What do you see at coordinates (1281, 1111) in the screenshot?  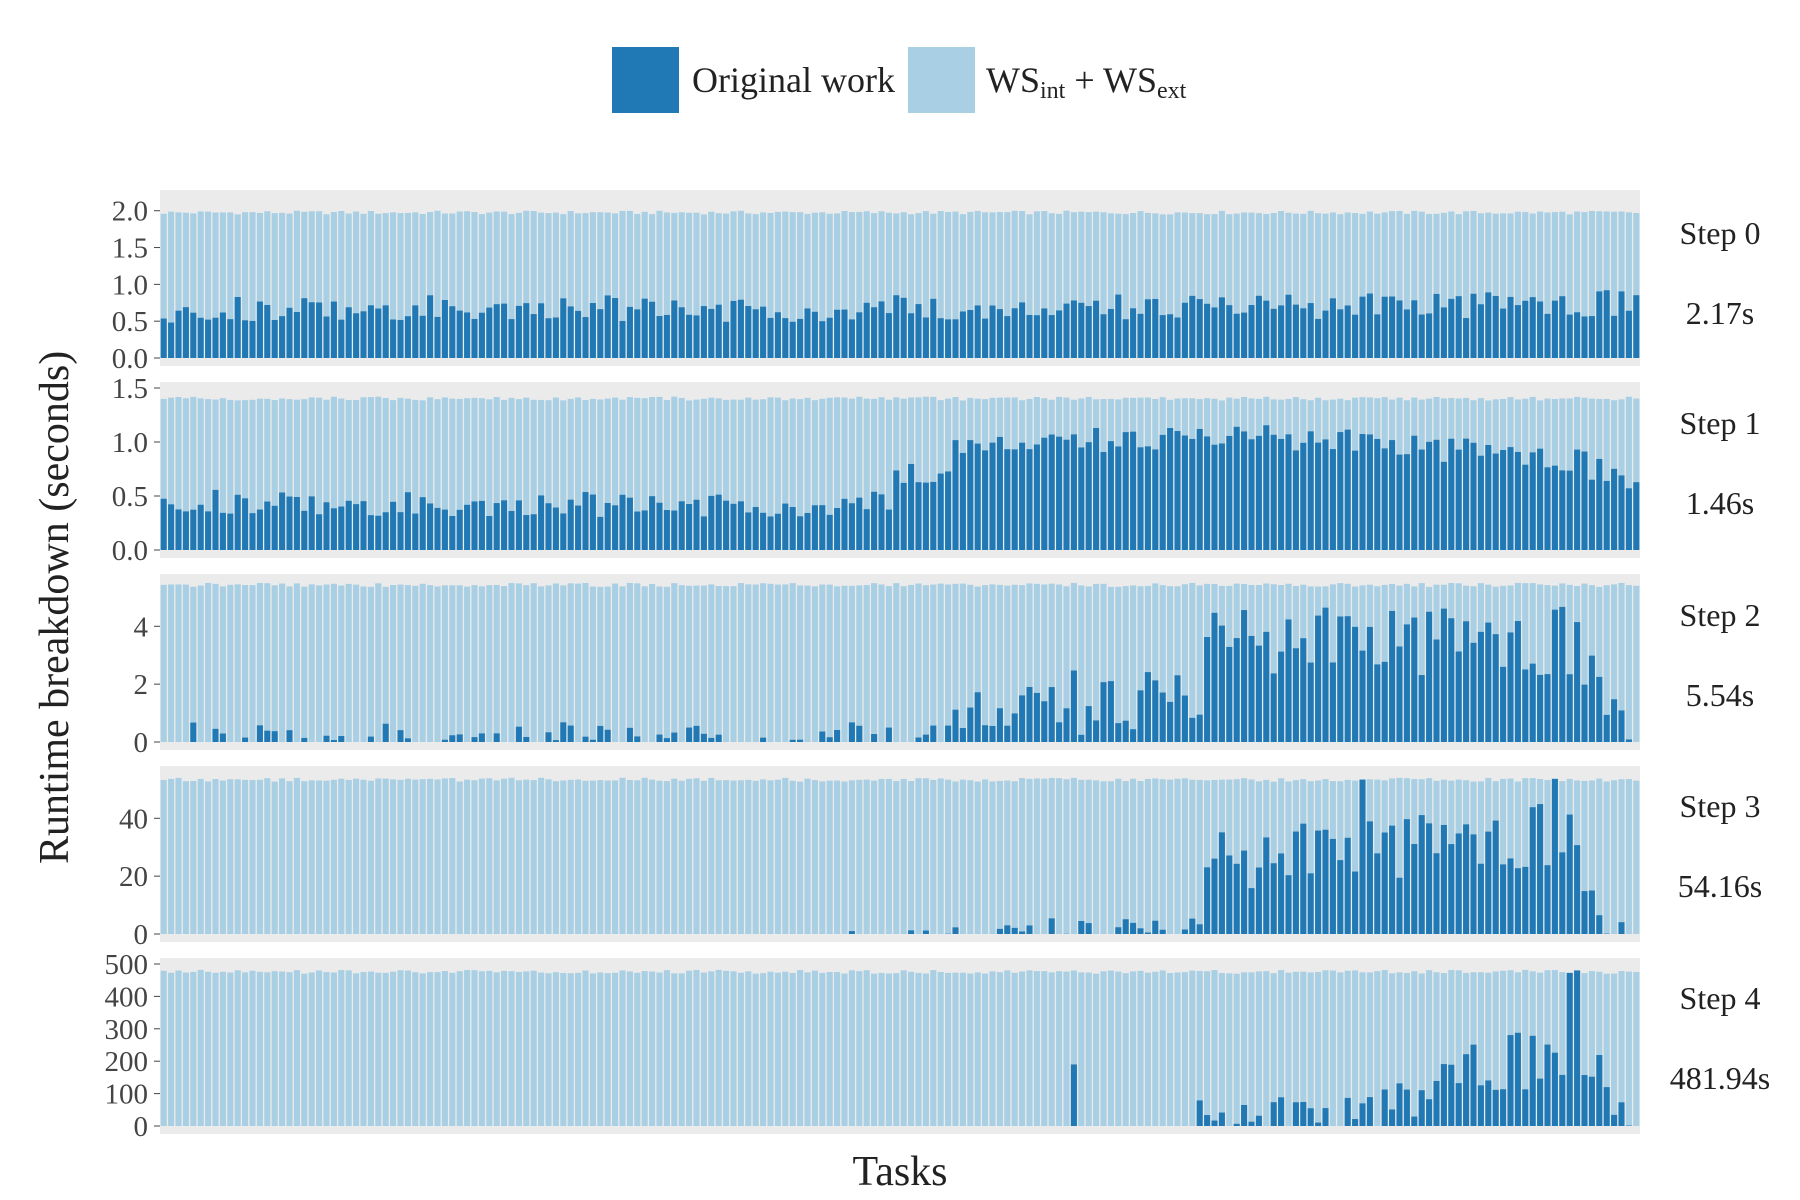 I see `panel-4-bar-original` at bounding box center [1281, 1111].